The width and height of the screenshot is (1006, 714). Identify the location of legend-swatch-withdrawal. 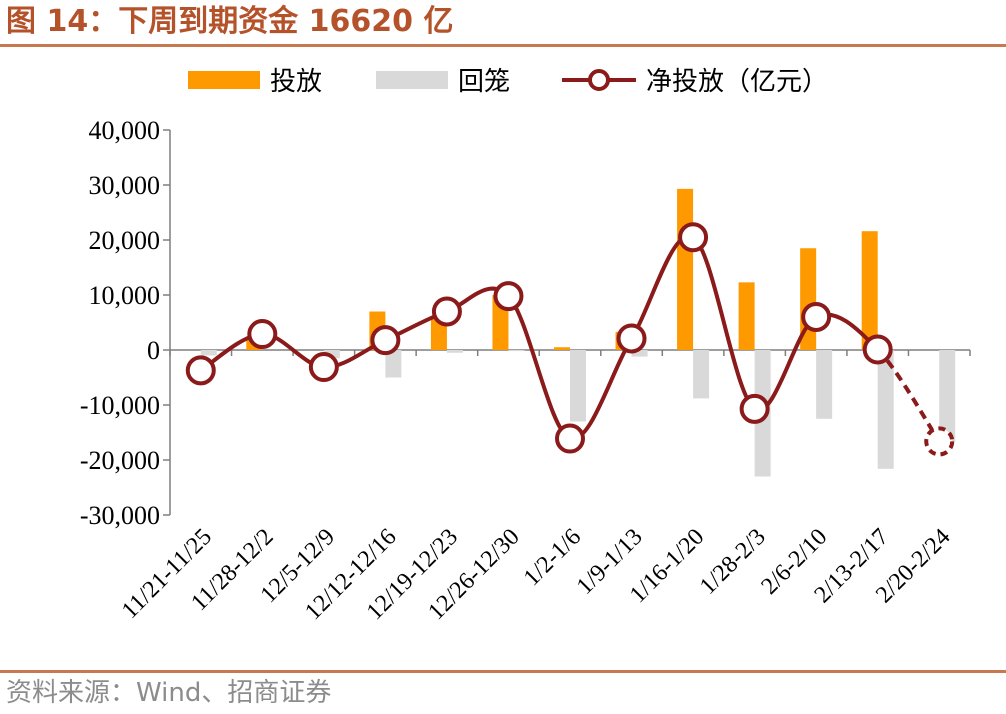
(412, 80).